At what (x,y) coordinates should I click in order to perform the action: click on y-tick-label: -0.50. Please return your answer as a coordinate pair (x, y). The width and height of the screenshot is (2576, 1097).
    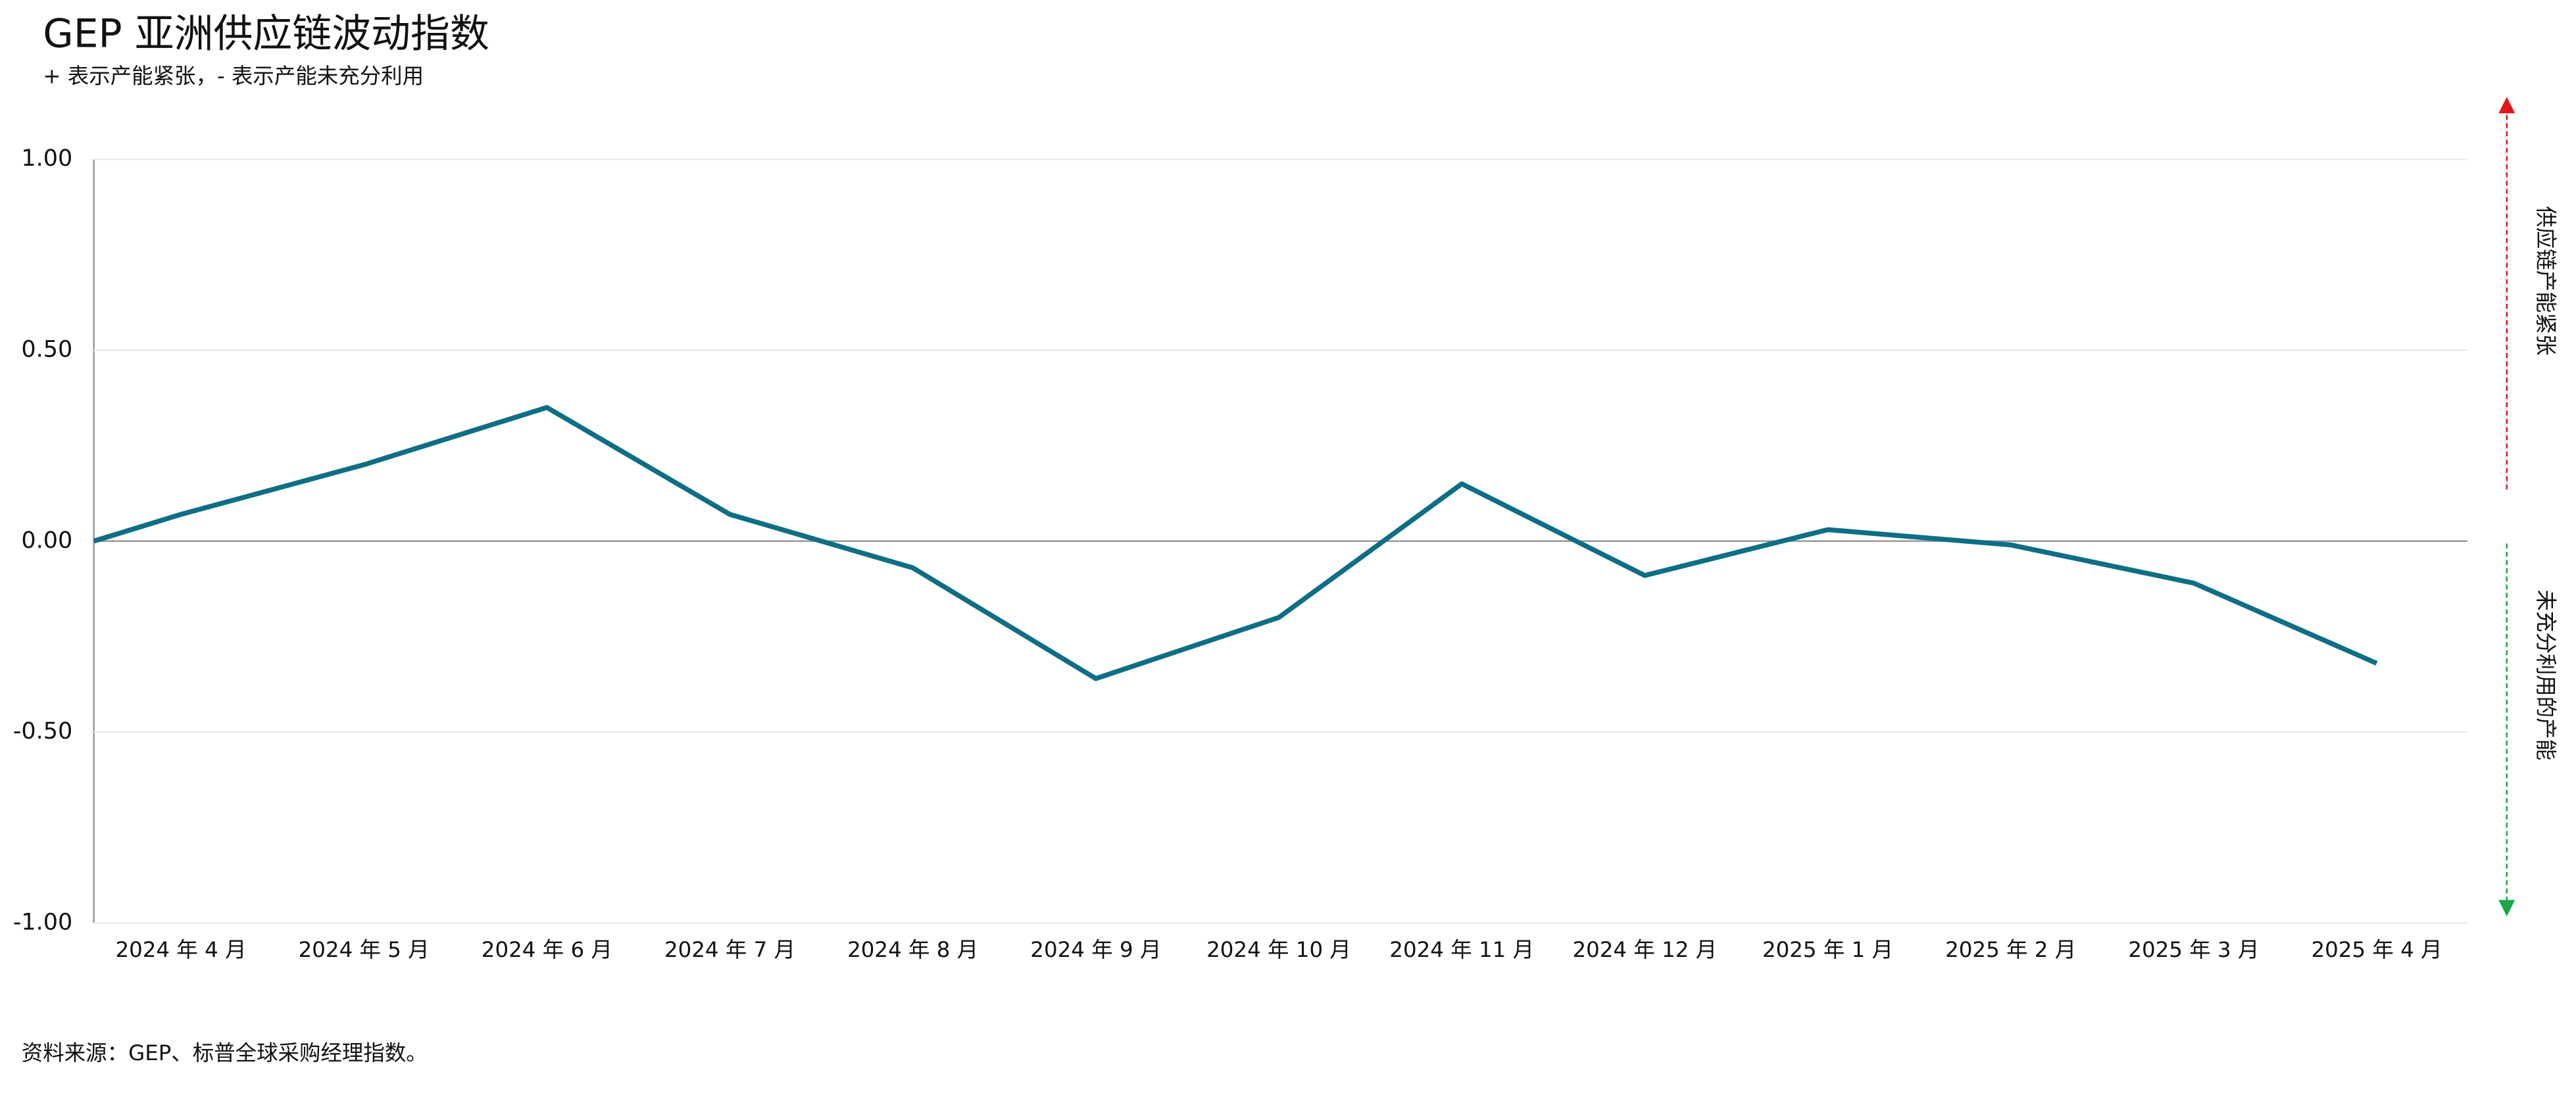
    Looking at the image, I should click on (42, 731).